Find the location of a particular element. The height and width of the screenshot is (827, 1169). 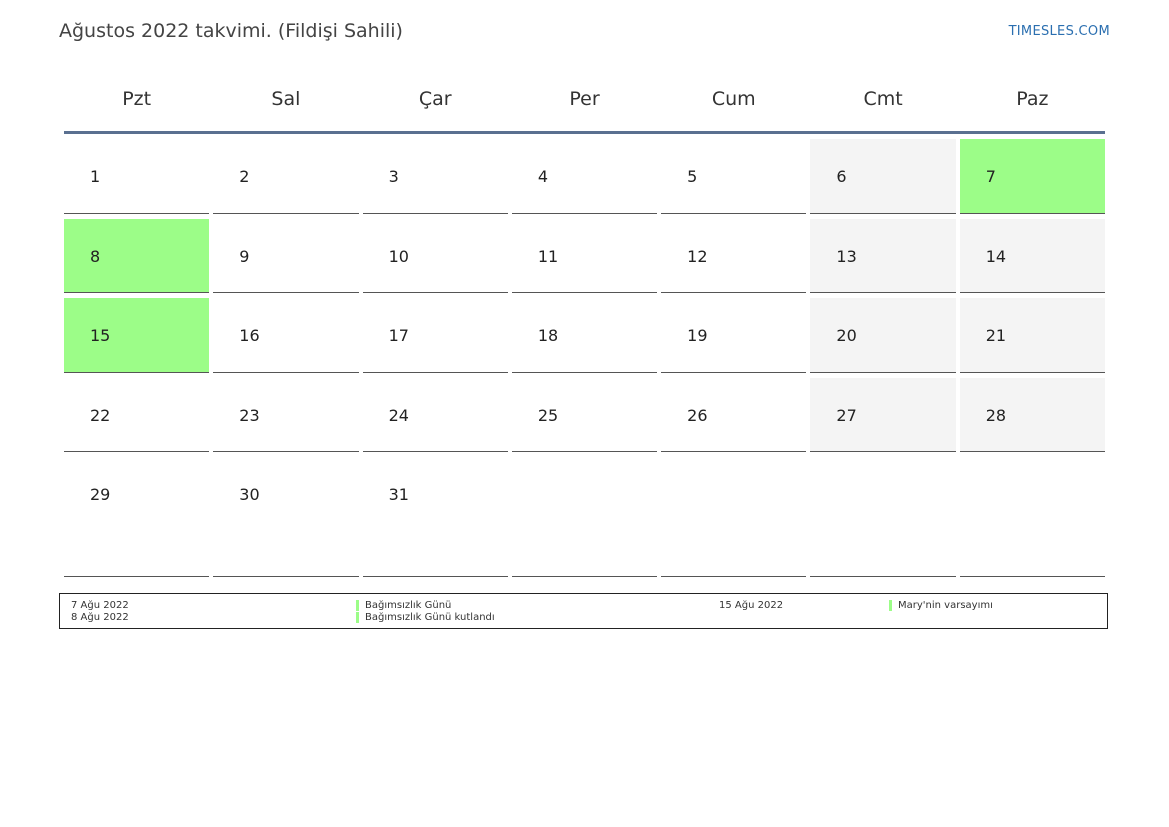

weekday-header: Pzt Sal Çar Per Cum Cmt Paz is located at coordinates (584, 99).